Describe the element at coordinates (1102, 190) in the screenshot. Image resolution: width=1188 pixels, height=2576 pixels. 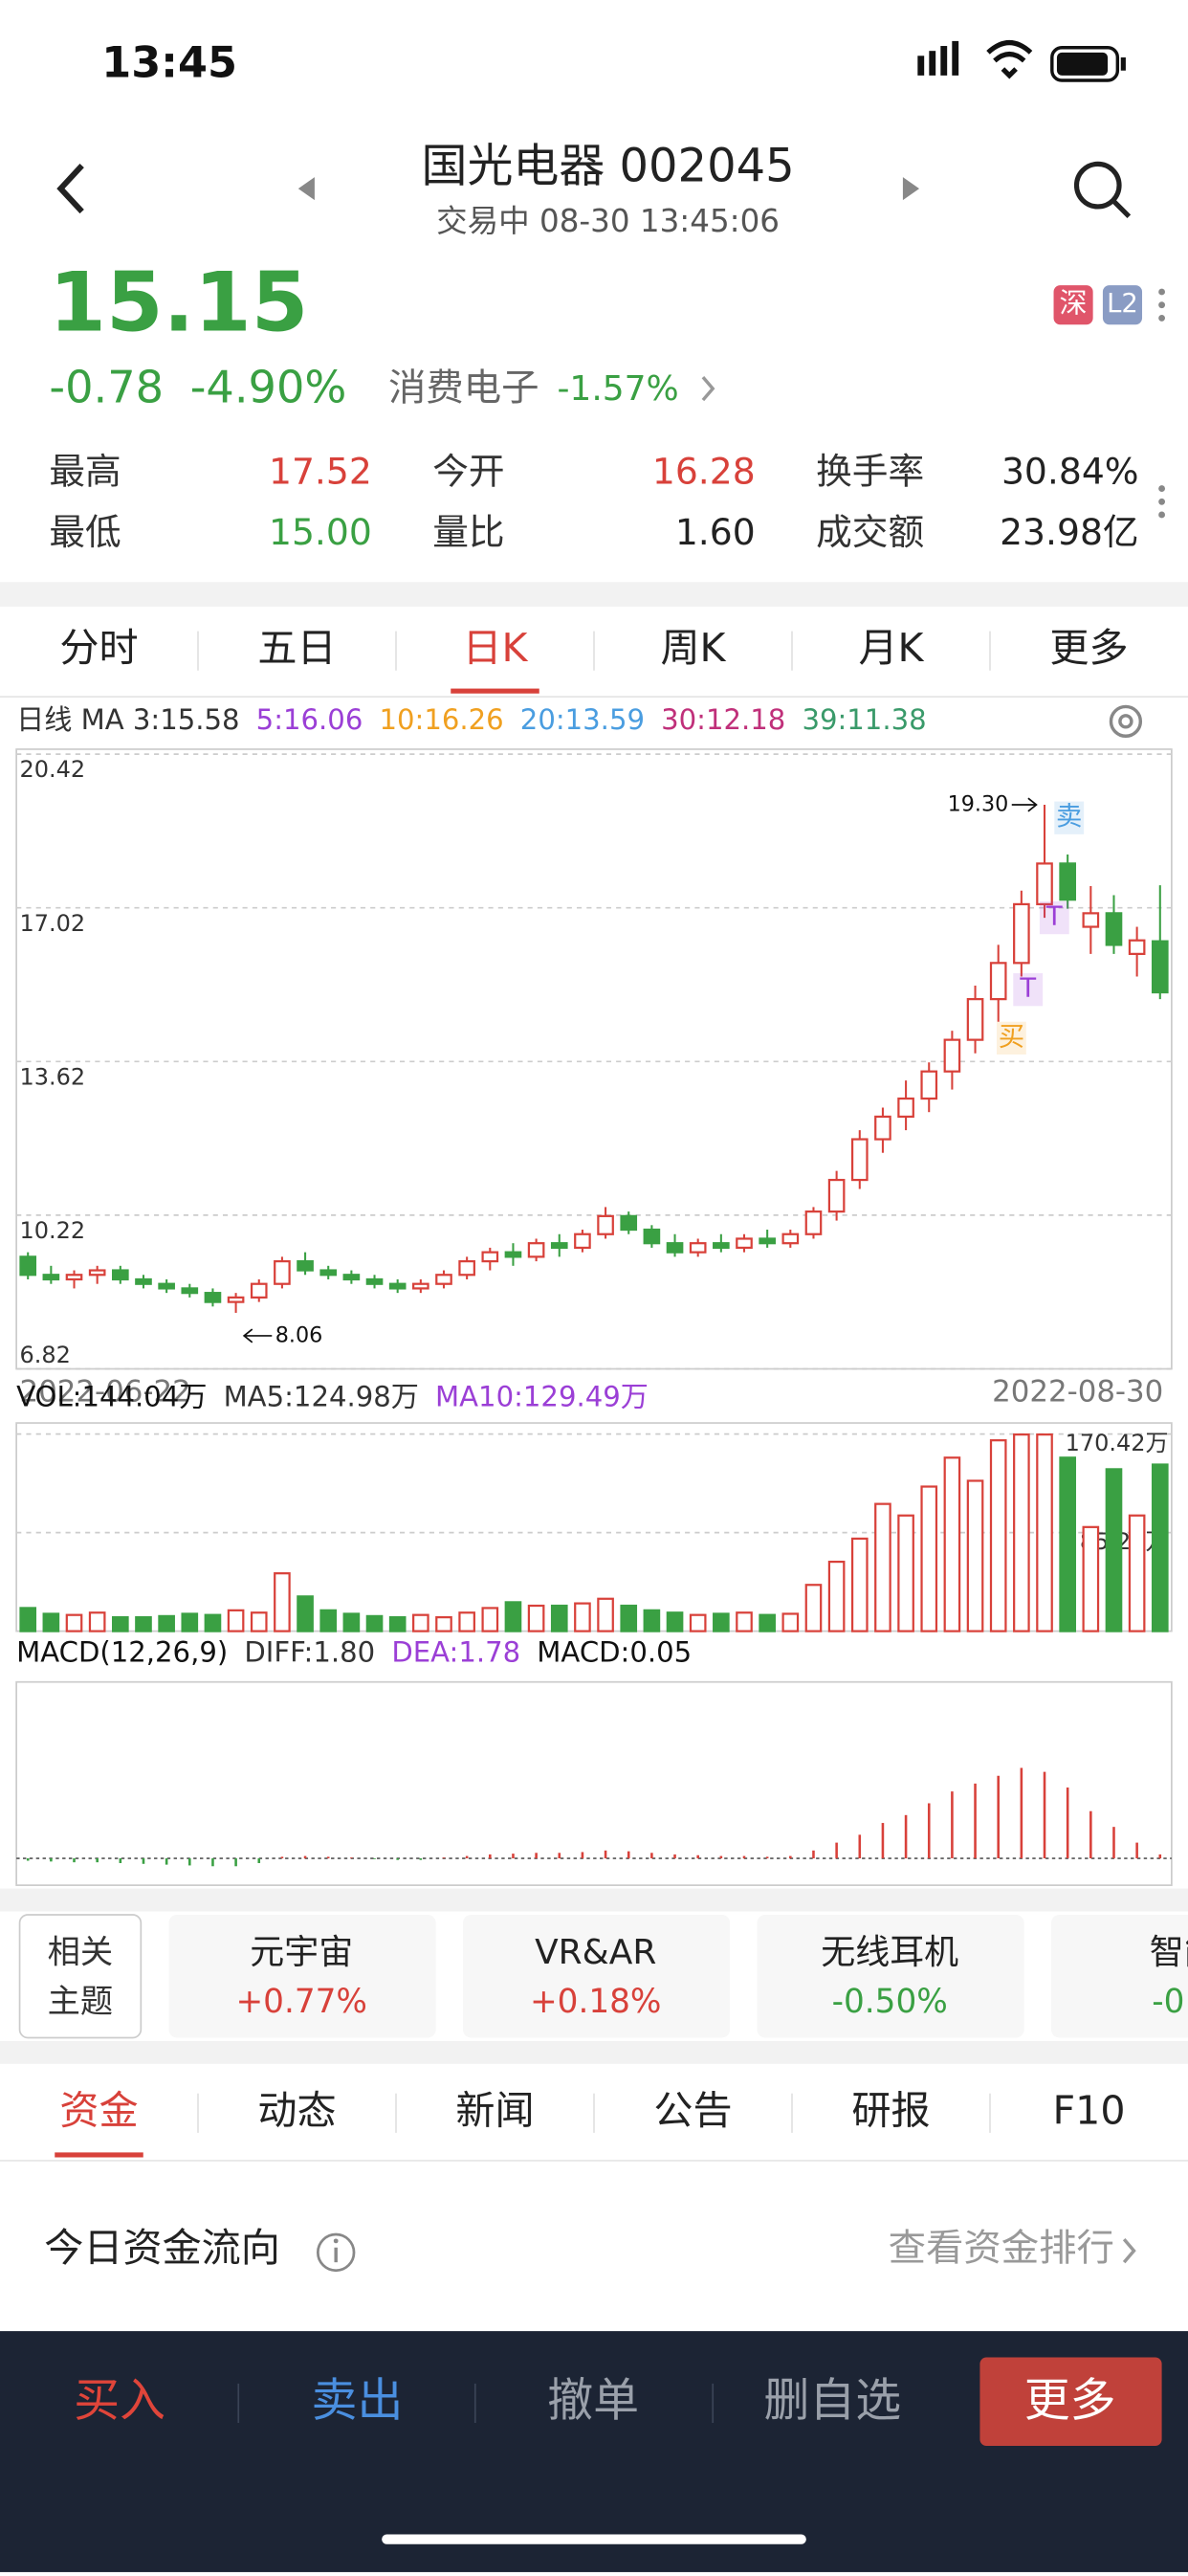
I see `search-button` at that location.